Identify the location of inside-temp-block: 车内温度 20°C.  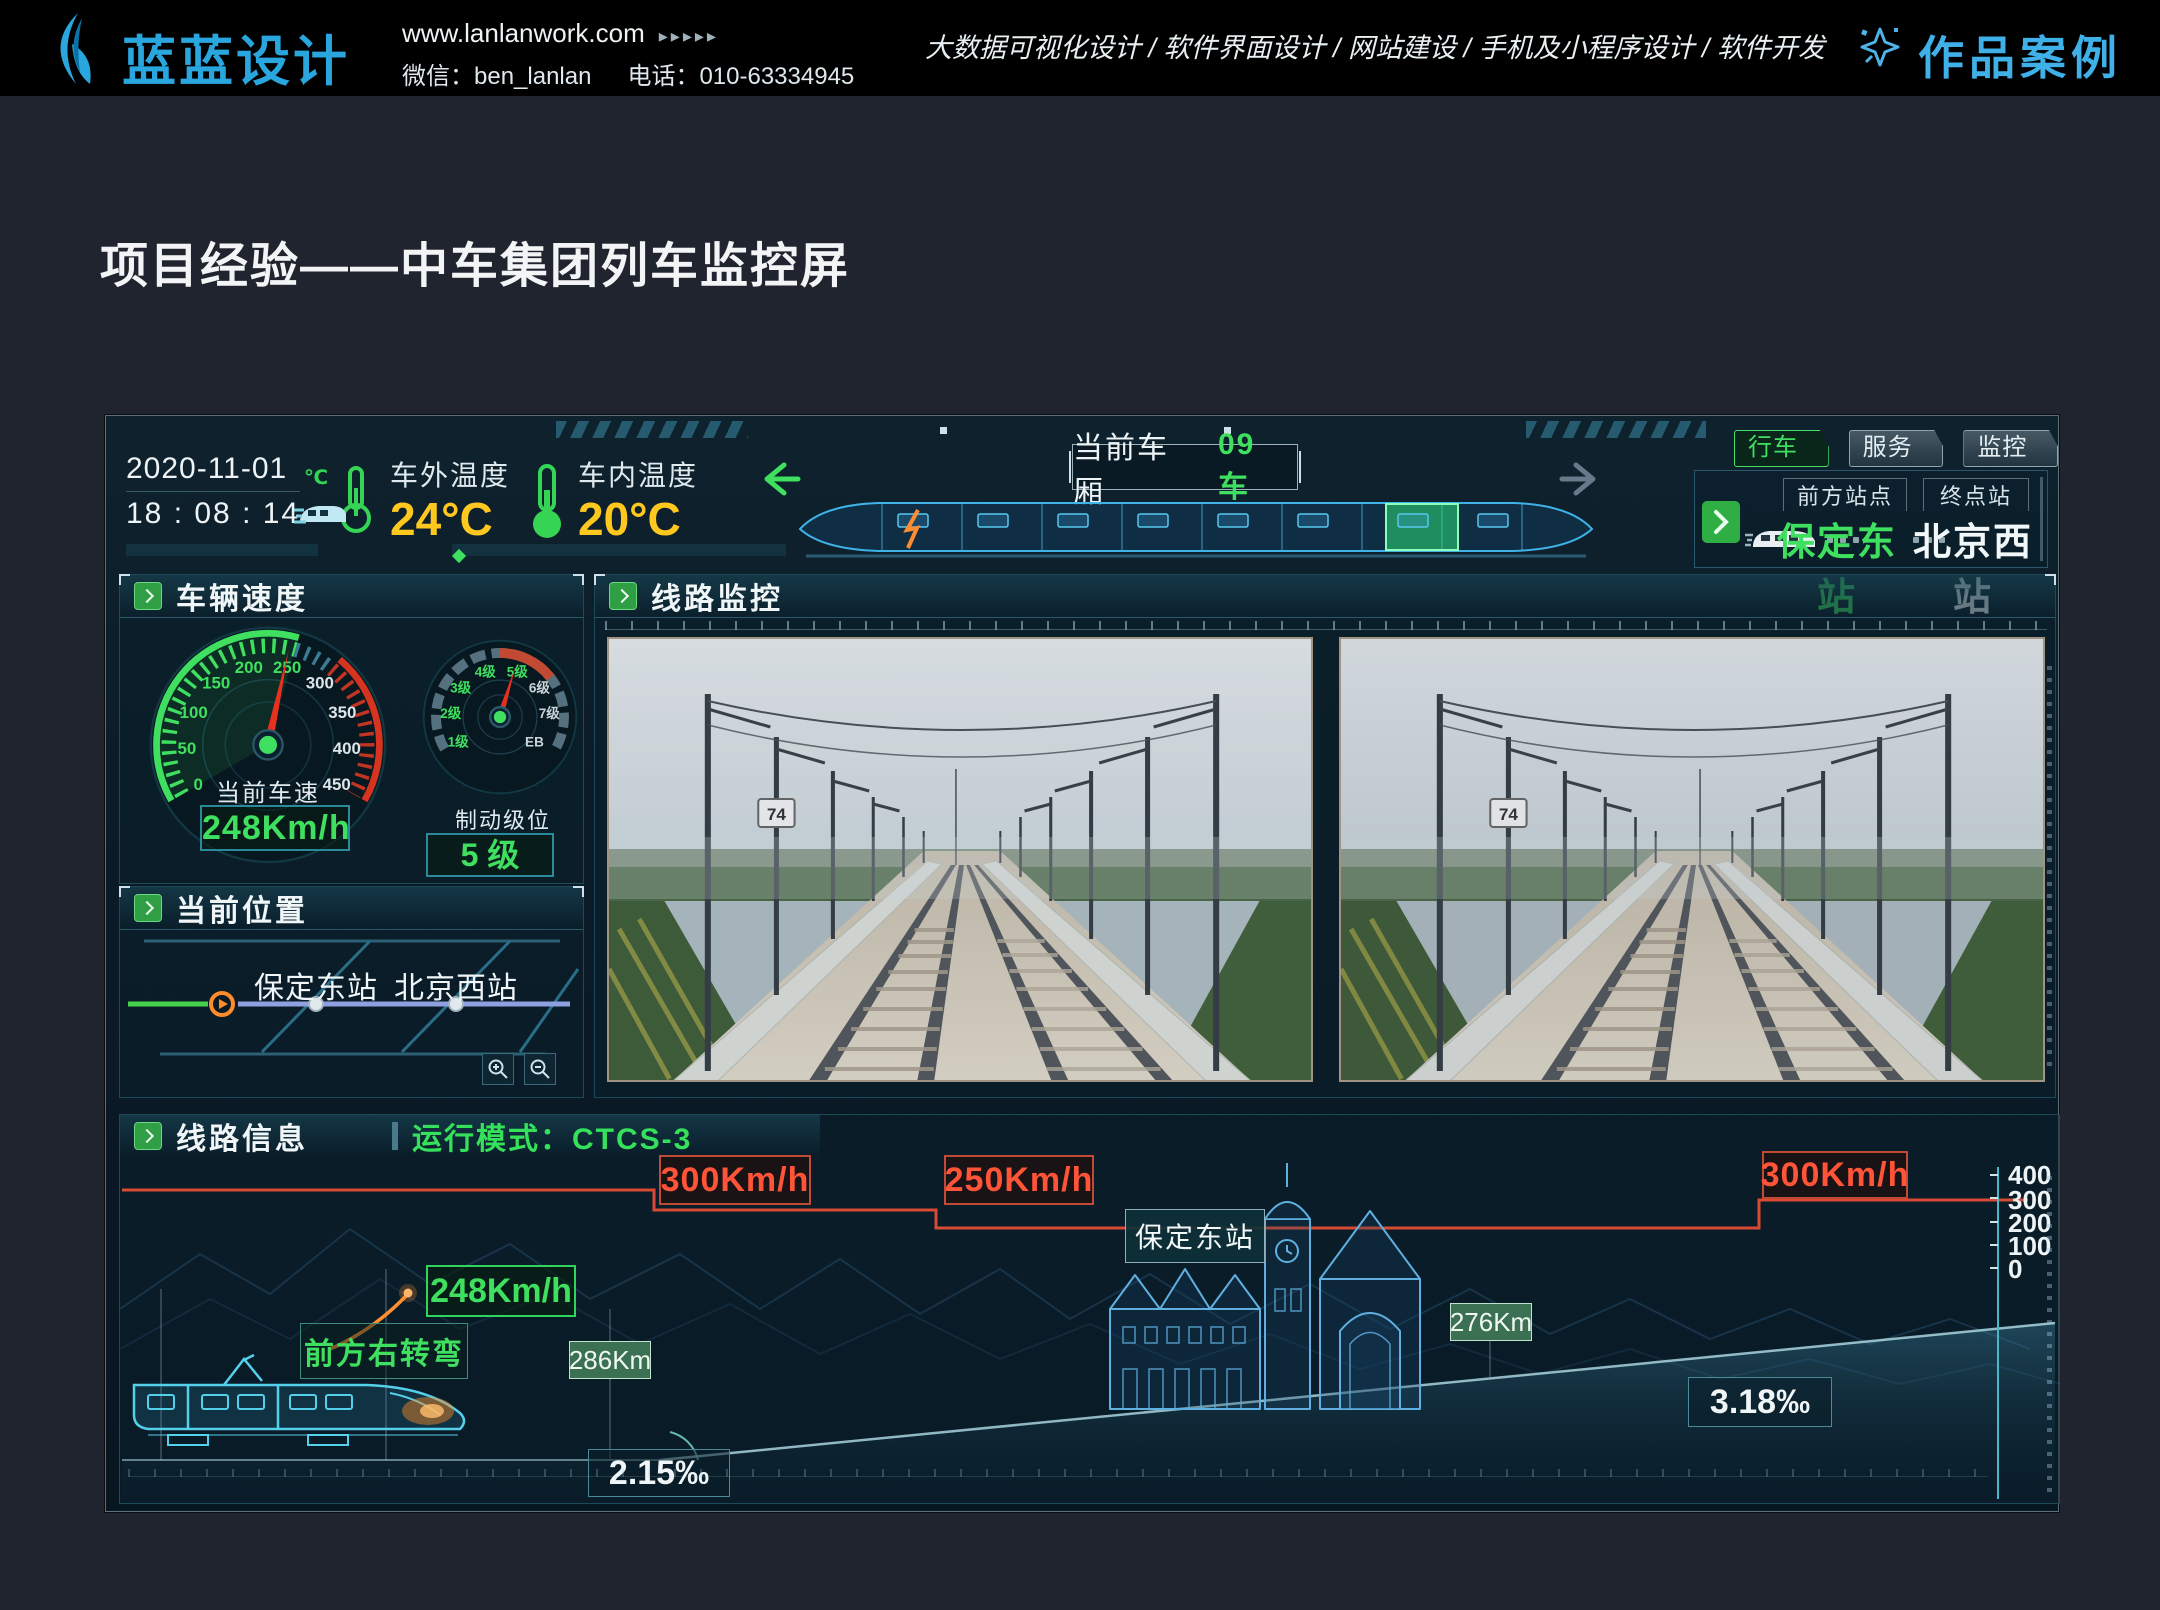
(638, 499).